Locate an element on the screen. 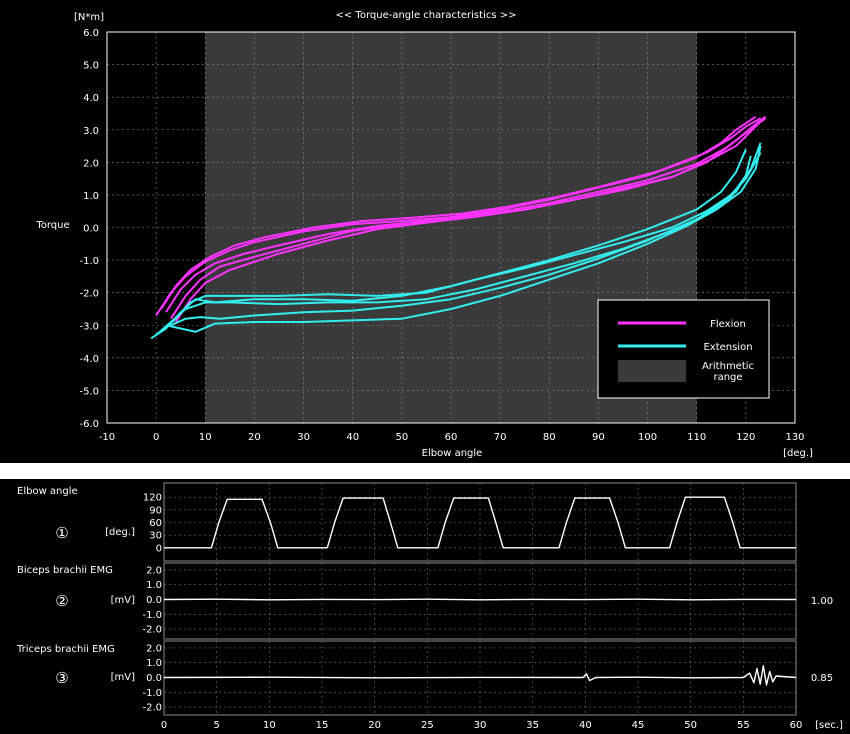 This screenshot has width=850, height=734. y-tick-label: 6.0 is located at coordinates (91, 33).